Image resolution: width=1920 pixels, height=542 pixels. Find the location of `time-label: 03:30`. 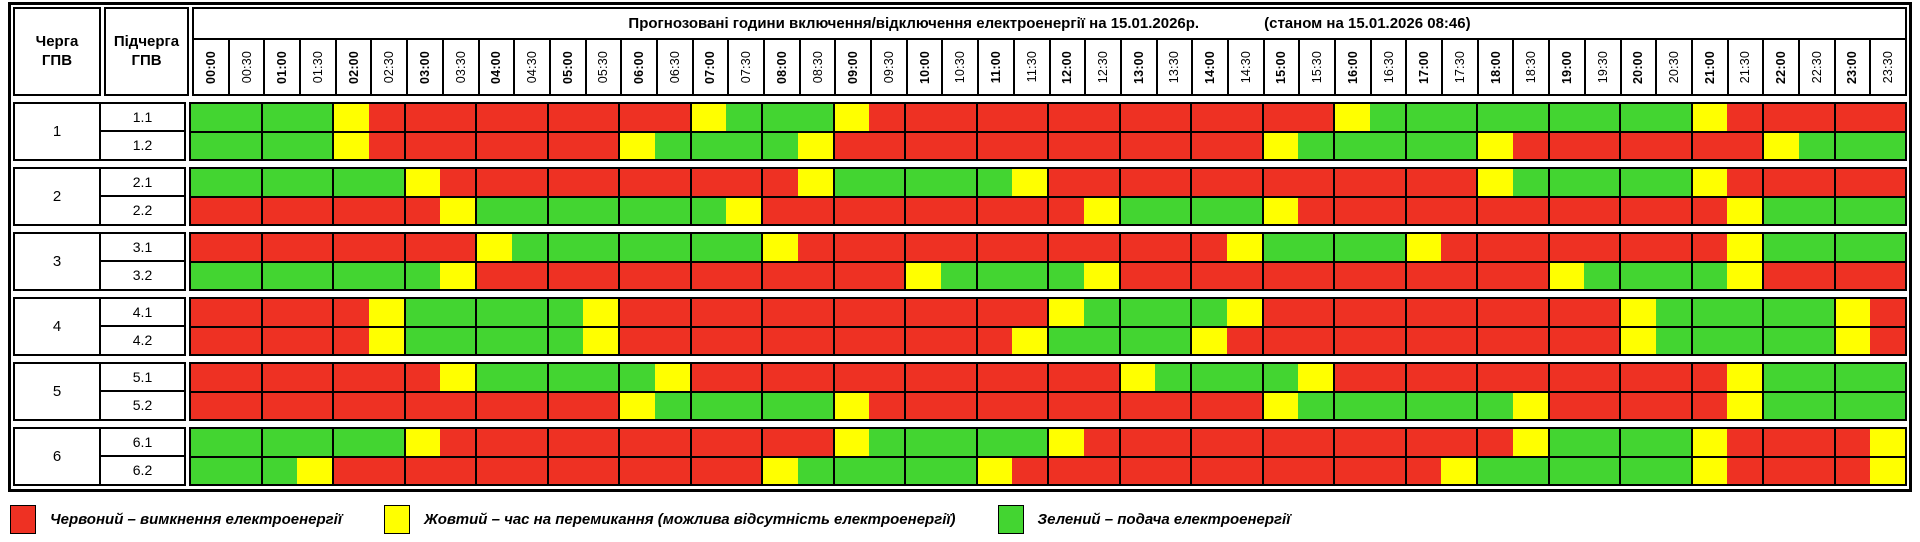

time-label: 03:30 is located at coordinates (460, 67).